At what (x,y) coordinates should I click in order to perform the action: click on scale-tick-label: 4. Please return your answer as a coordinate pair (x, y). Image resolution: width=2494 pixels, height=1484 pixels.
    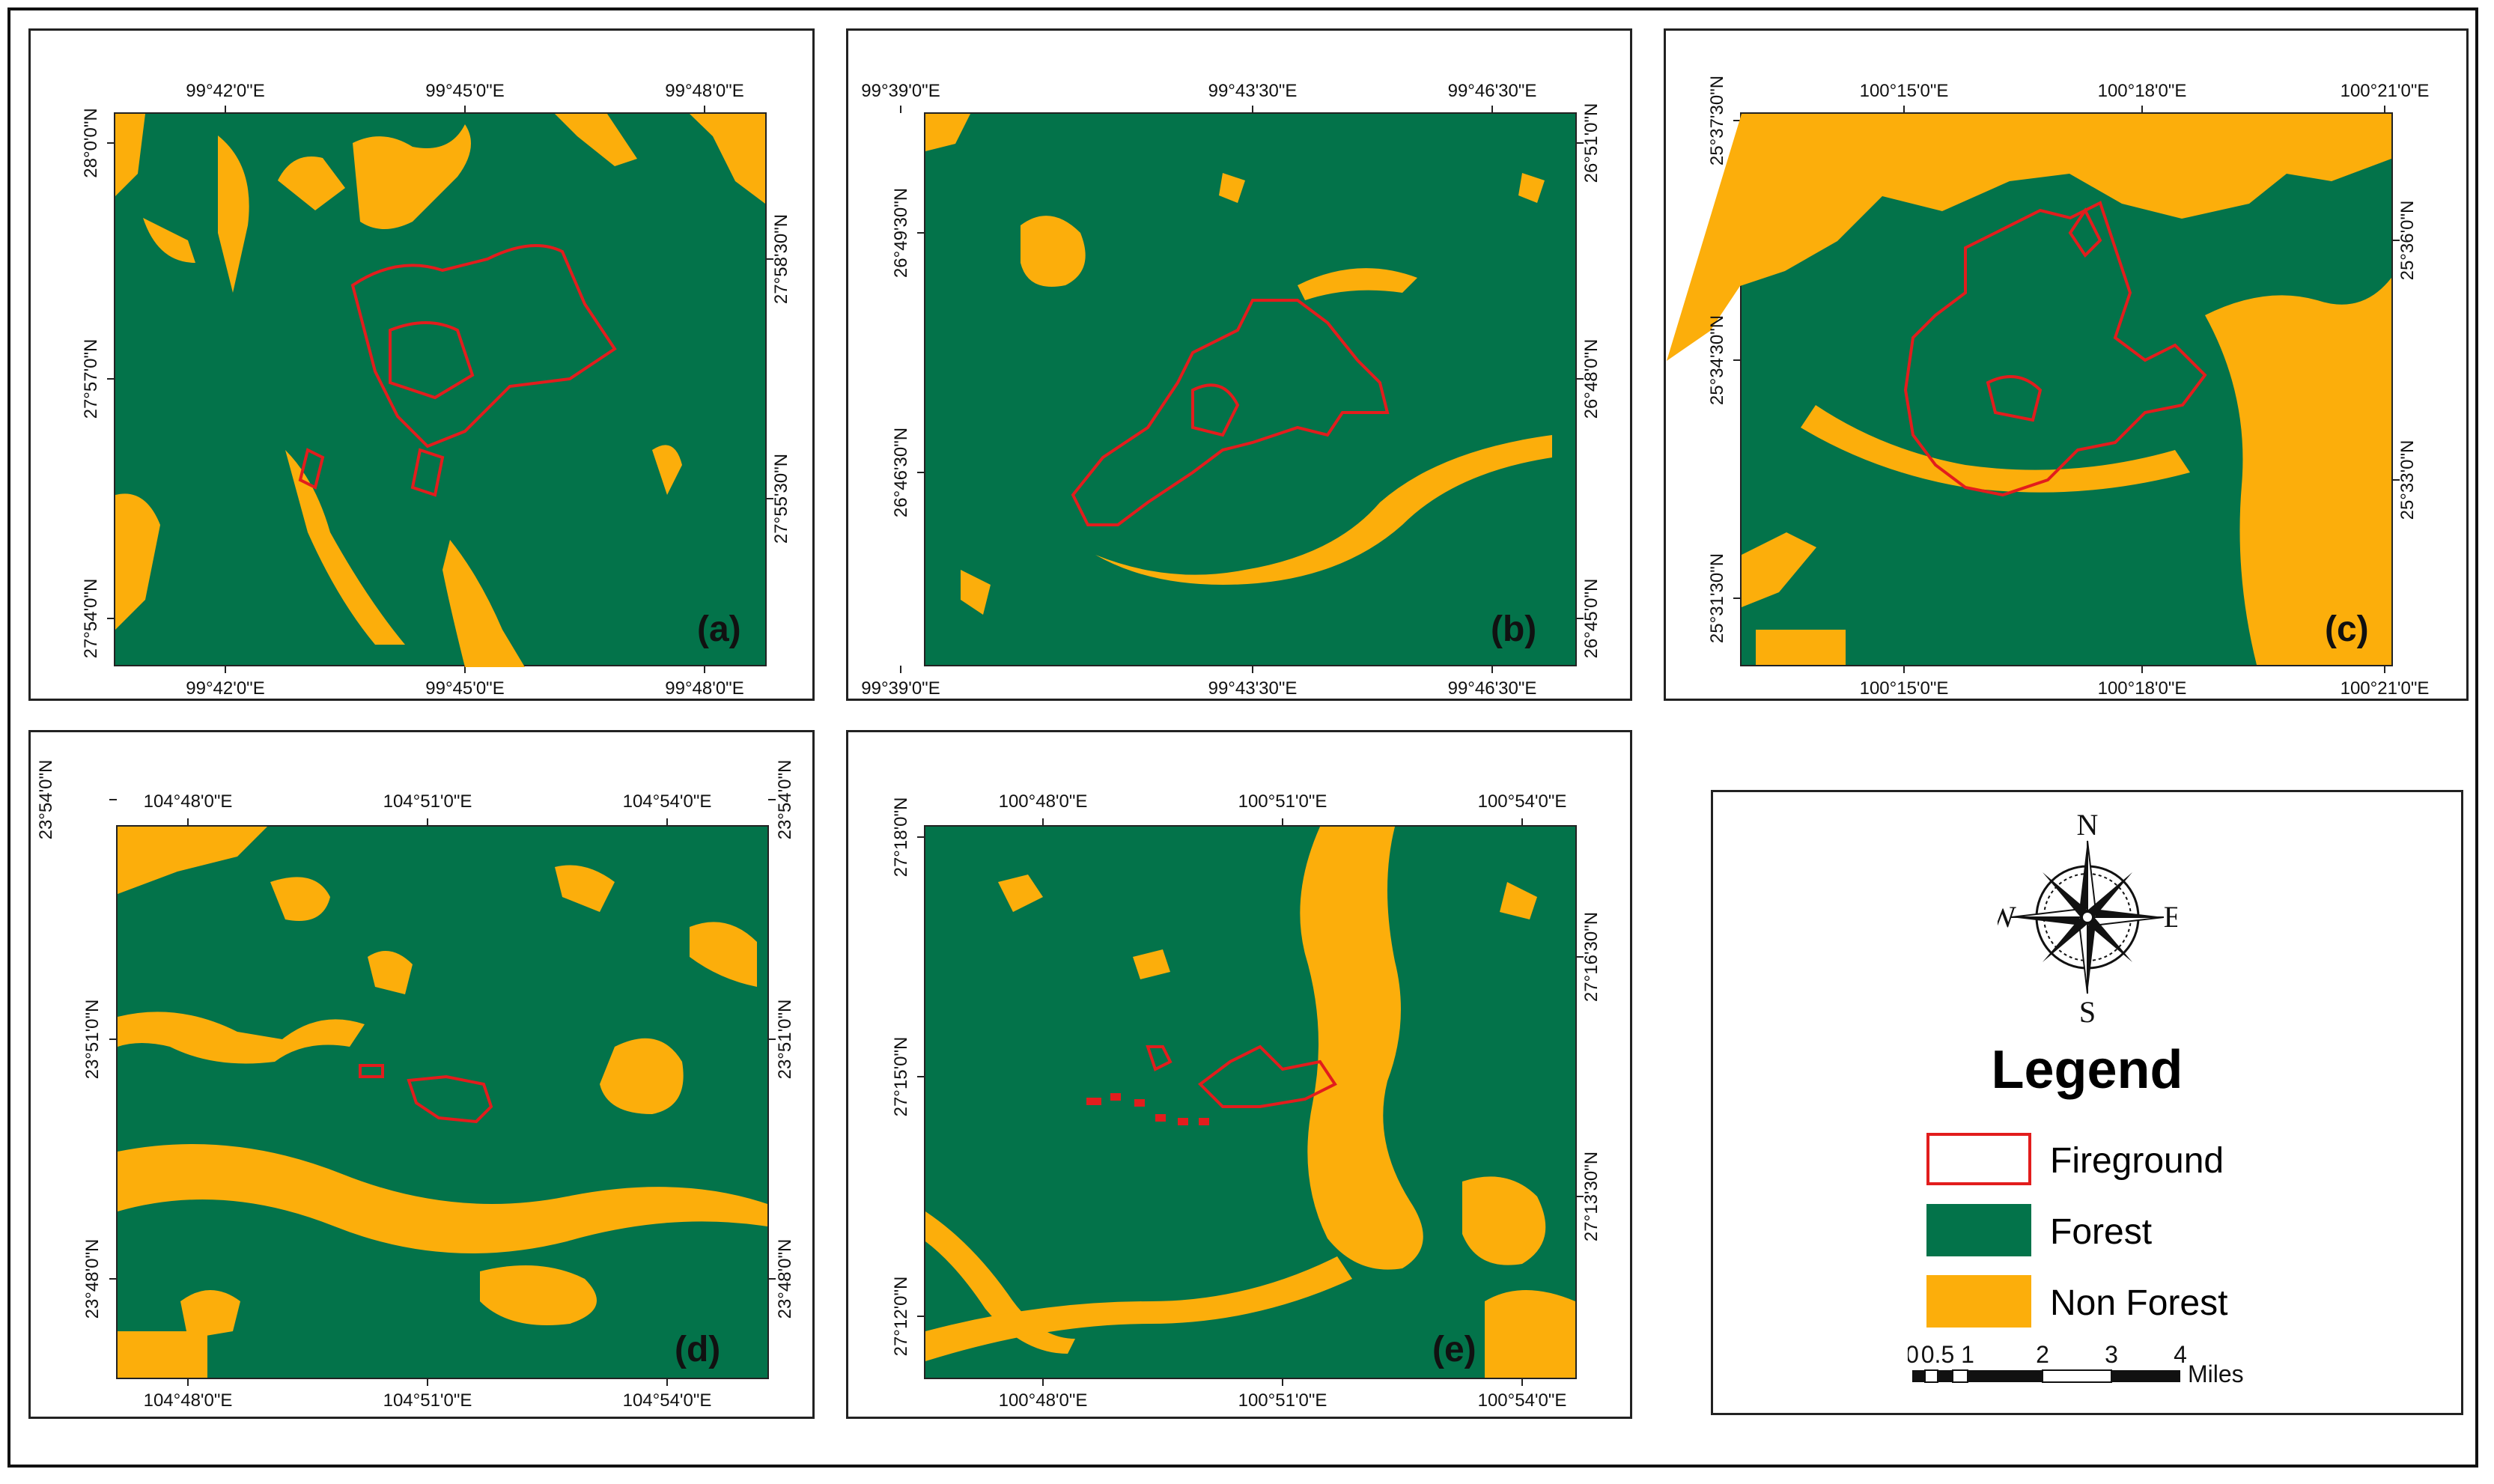
    Looking at the image, I should click on (2180, 1354).